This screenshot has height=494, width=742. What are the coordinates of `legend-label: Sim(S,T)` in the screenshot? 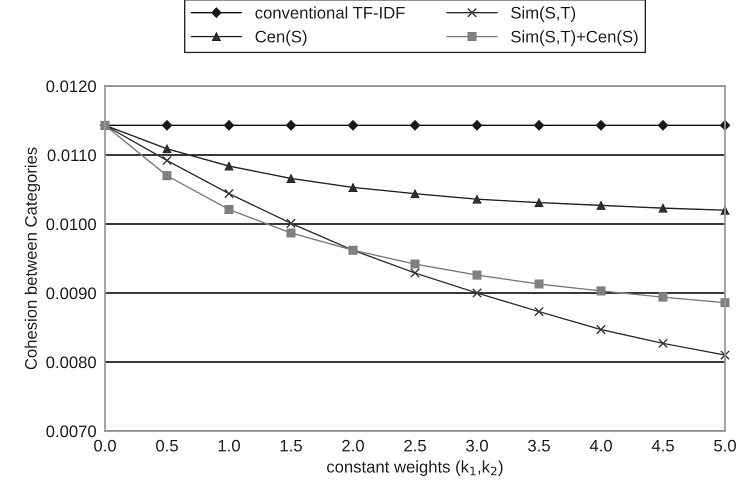 It's located at (543, 14).